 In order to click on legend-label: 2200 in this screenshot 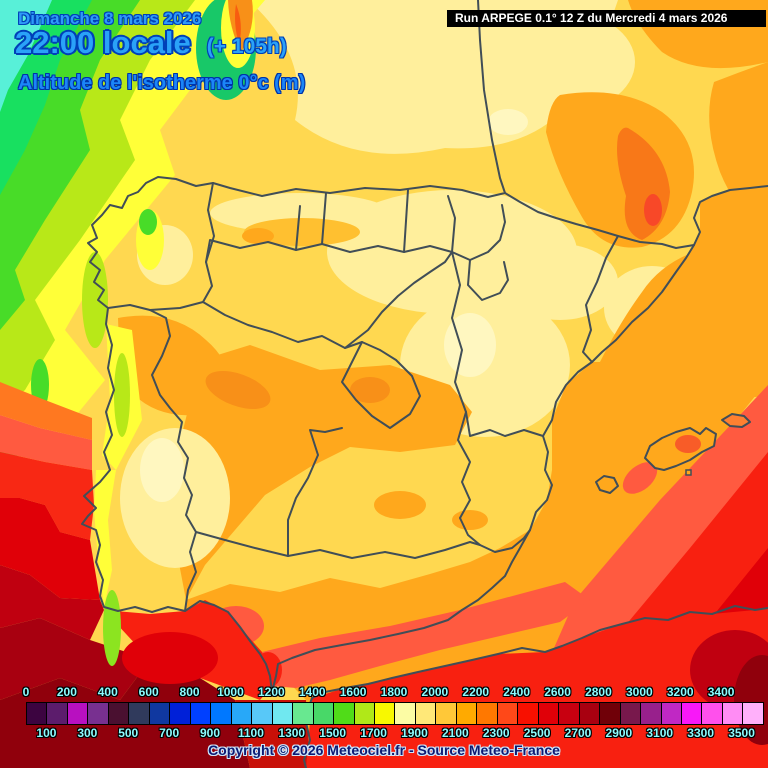, I will do `click(476, 692)`.